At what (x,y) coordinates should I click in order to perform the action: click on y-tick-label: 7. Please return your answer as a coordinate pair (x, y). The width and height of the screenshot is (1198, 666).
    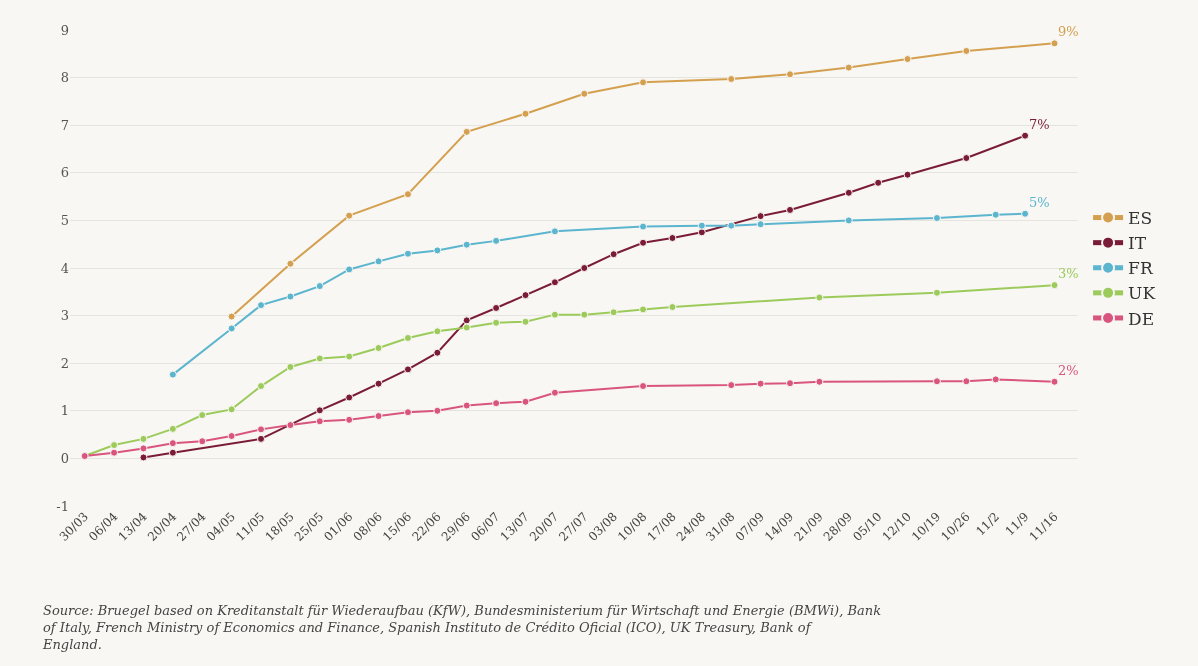
    Looking at the image, I should click on (64, 125).